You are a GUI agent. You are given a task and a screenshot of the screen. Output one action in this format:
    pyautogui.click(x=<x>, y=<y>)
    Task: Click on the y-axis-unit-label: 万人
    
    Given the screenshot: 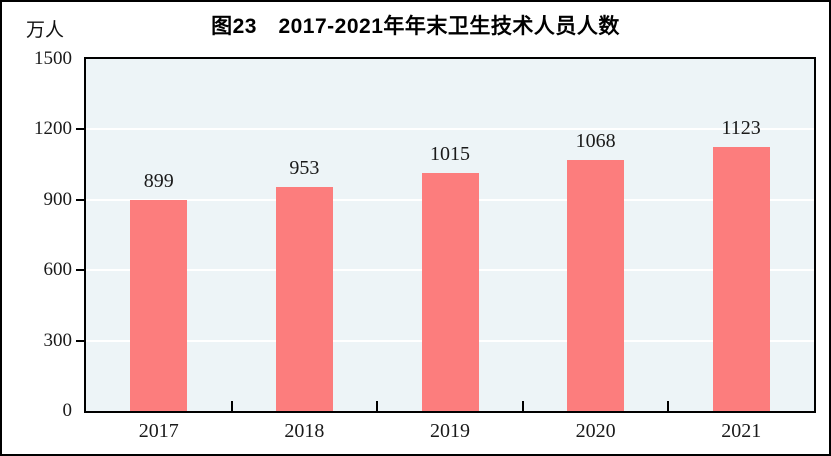 What is the action you would take?
    pyautogui.click(x=45, y=30)
    